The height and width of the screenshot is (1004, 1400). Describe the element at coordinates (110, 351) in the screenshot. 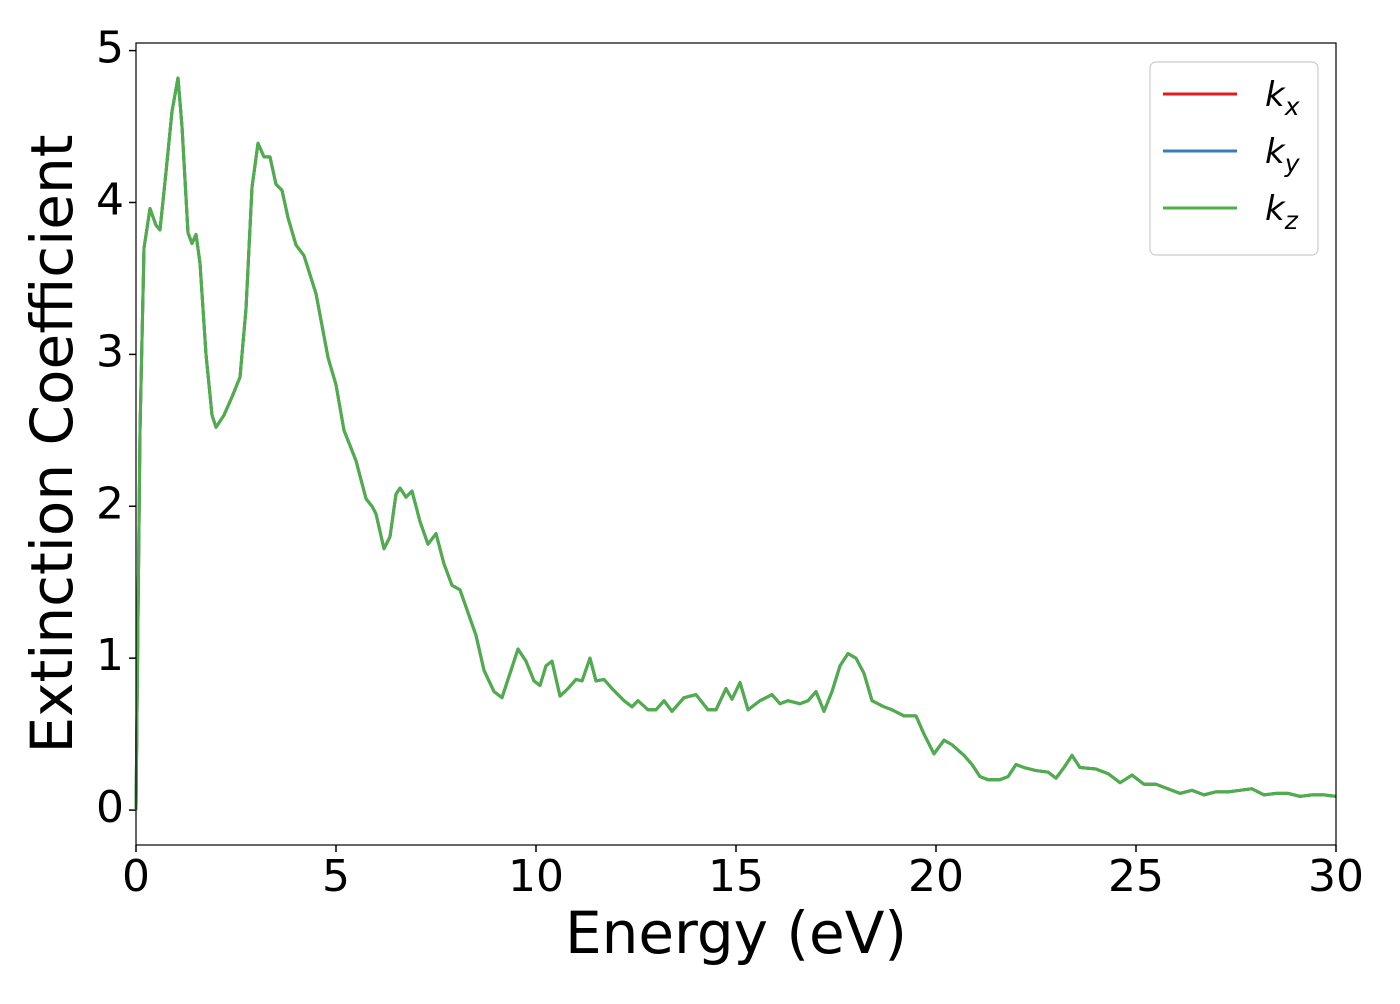

I see `y-tick-label: 3` at that location.